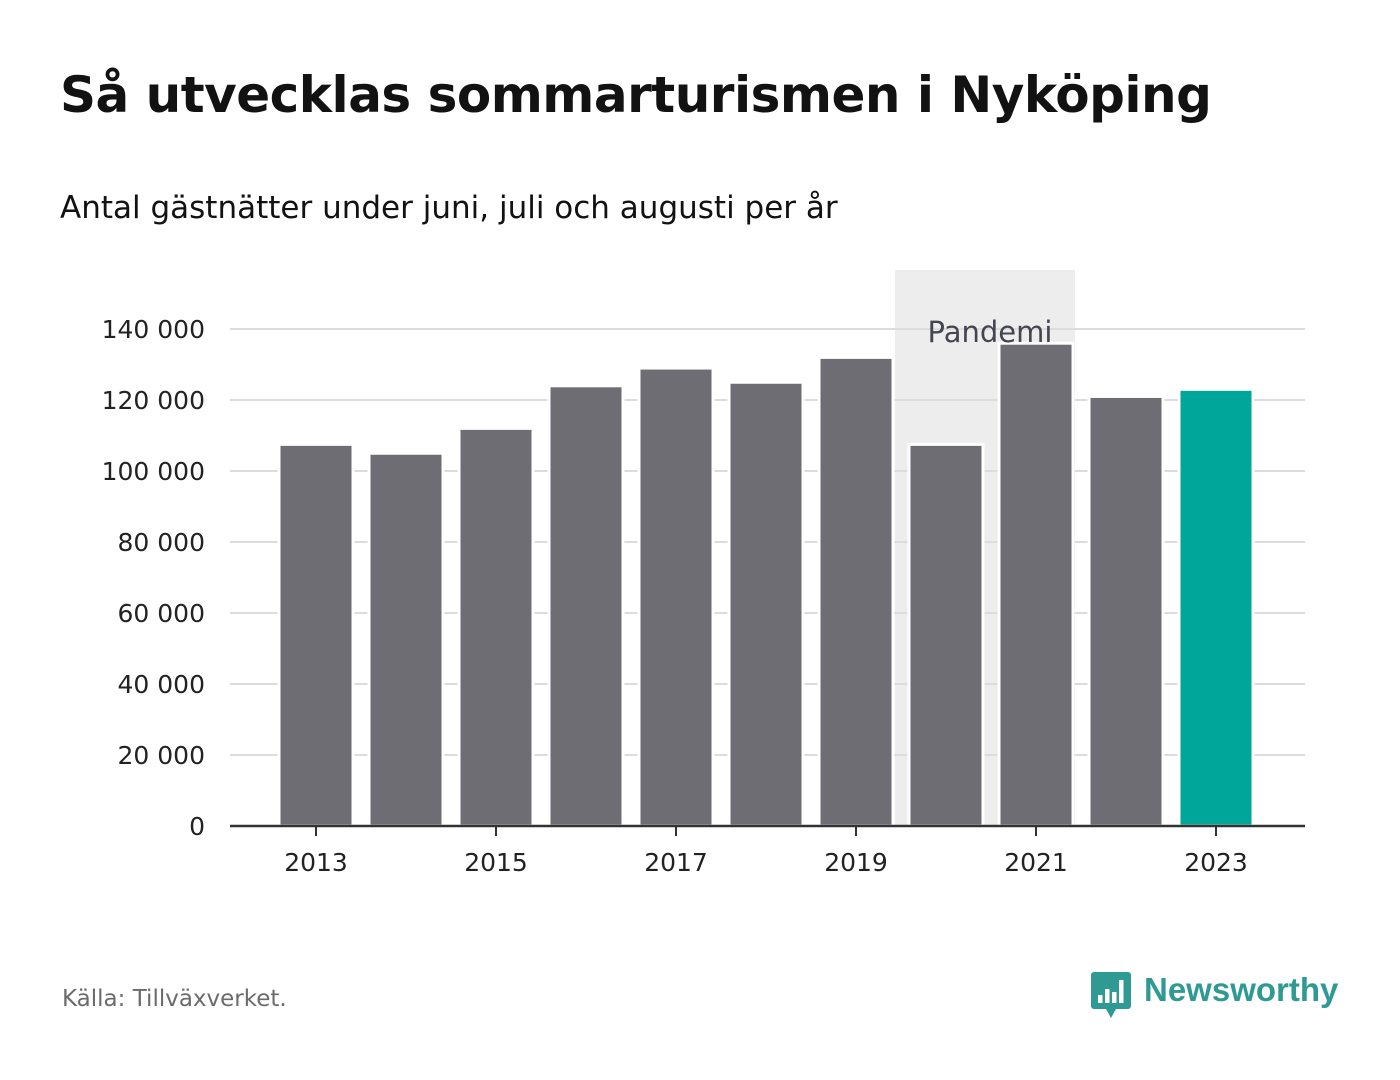 The width and height of the screenshot is (1400, 1080). Describe the element at coordinates (990, 332) in the screenshot. I see `pandemic-label: Pandemi` at that location.